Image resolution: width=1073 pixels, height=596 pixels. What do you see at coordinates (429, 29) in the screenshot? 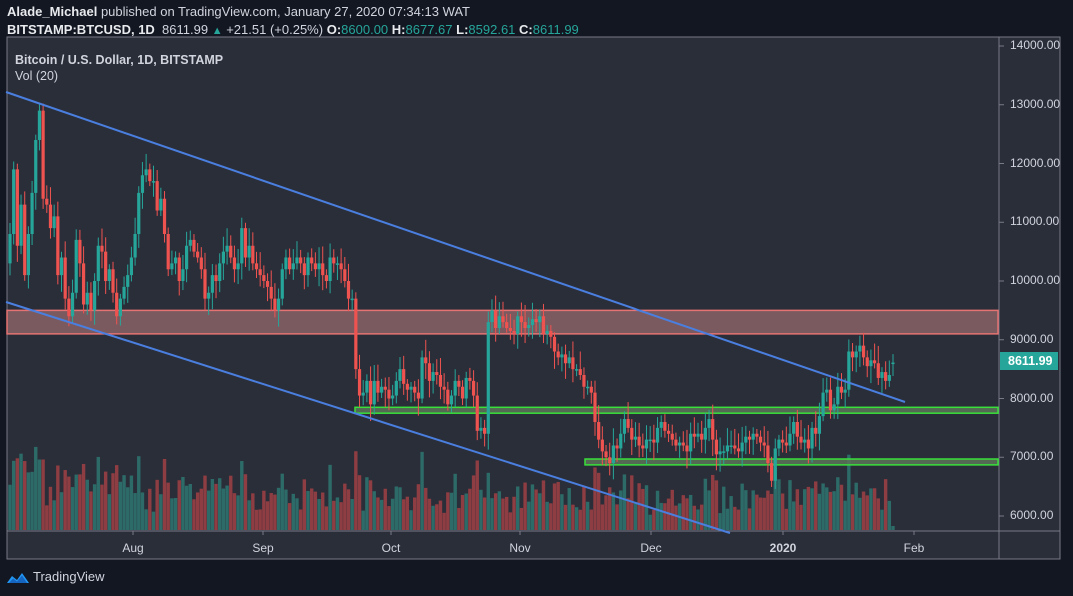
I see `high-value: 8677.67` at bounding box center [429, 29].